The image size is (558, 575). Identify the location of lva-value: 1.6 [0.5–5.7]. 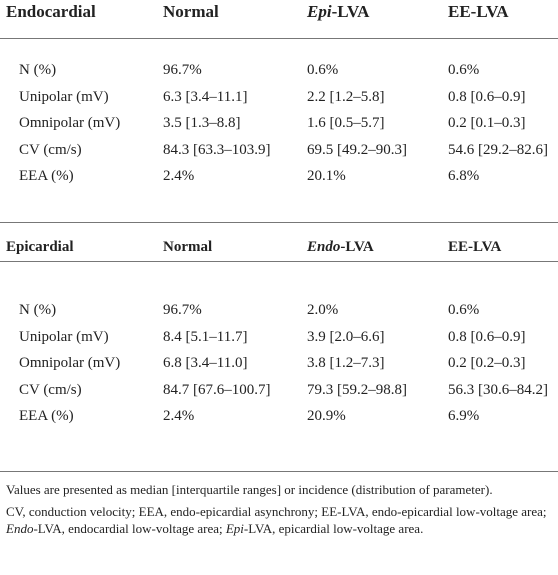
(346, 123).